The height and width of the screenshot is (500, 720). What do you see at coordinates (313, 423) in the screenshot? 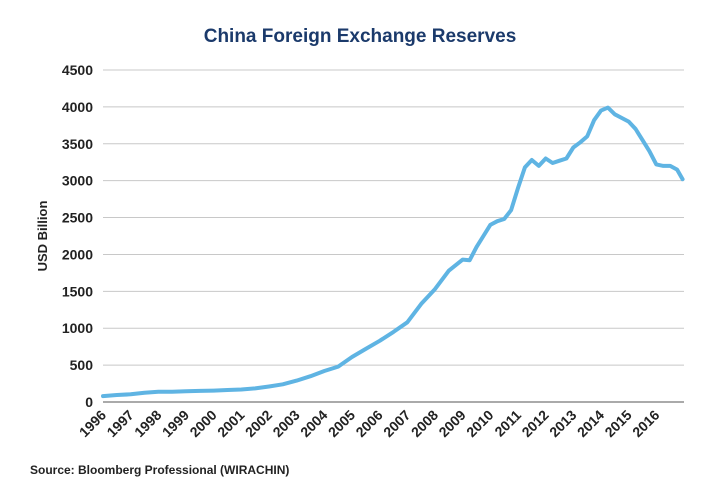
I see `x-tick-label: 2004` at bounding box center [313, 423].